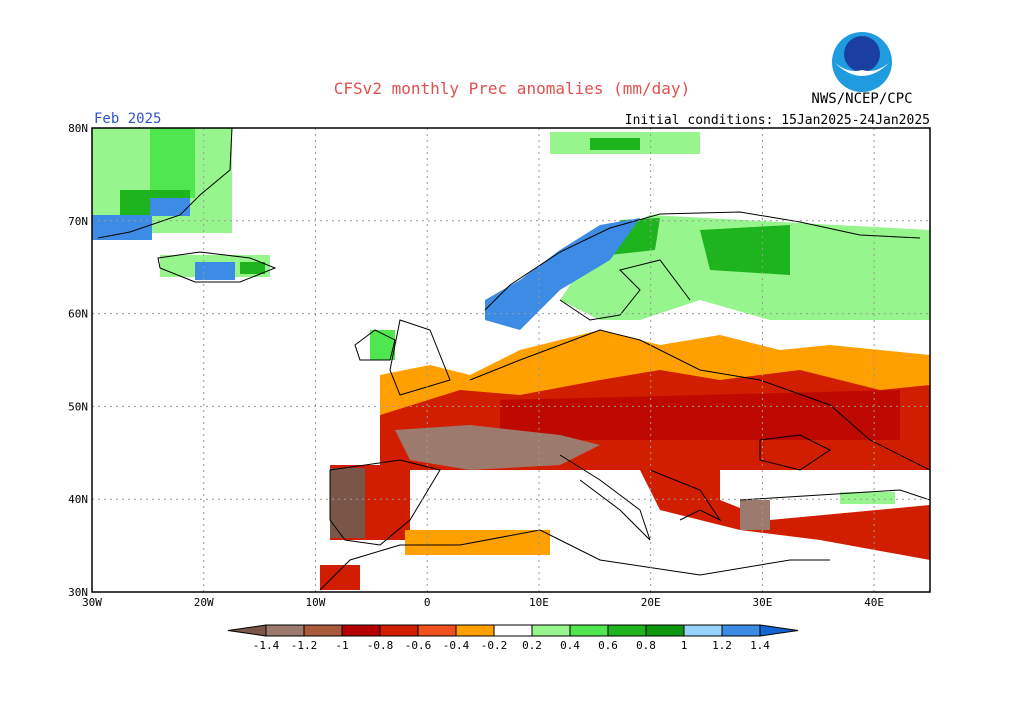  I want to click on colorbar-label: -1.4, so click(266, 645).